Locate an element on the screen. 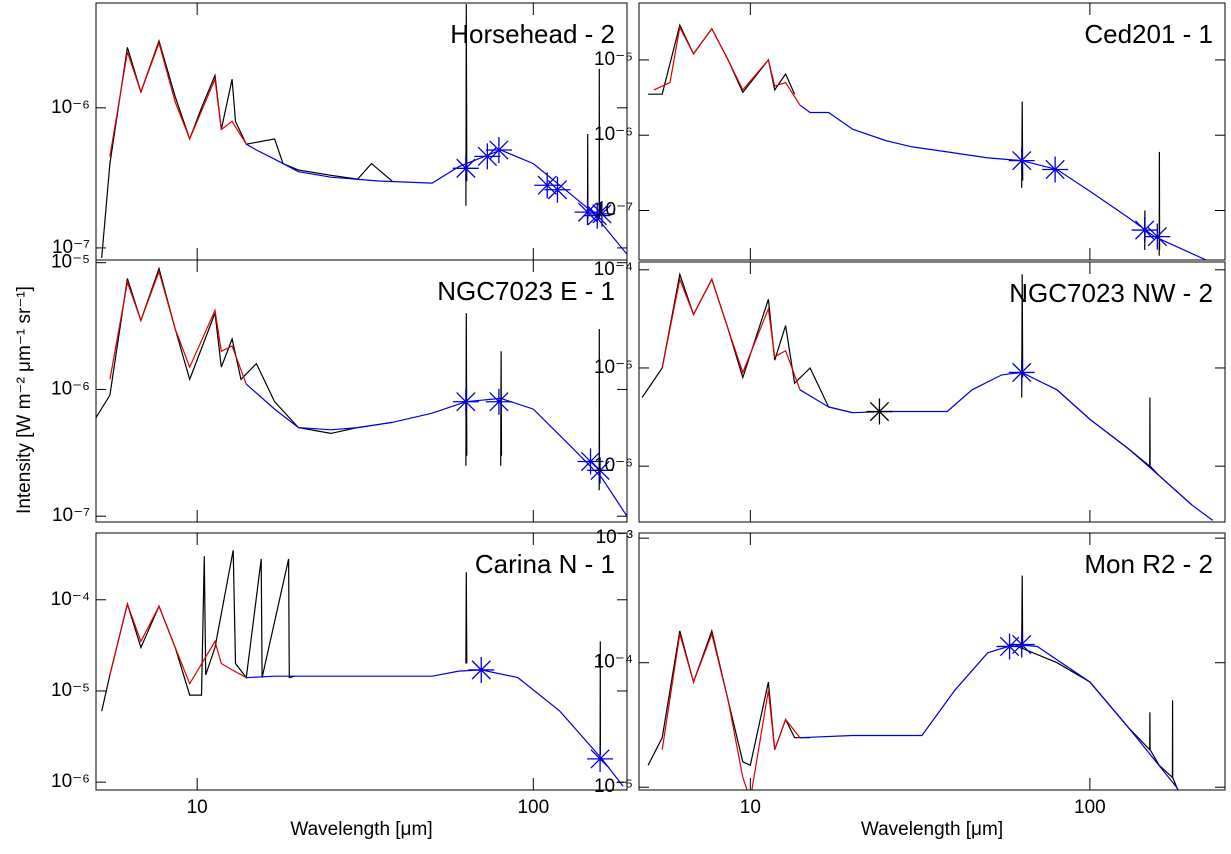 The width and height of the screenshot is (1231, 854). panel-title: Ced201 - 1 is located at coordinates (1148, 34).